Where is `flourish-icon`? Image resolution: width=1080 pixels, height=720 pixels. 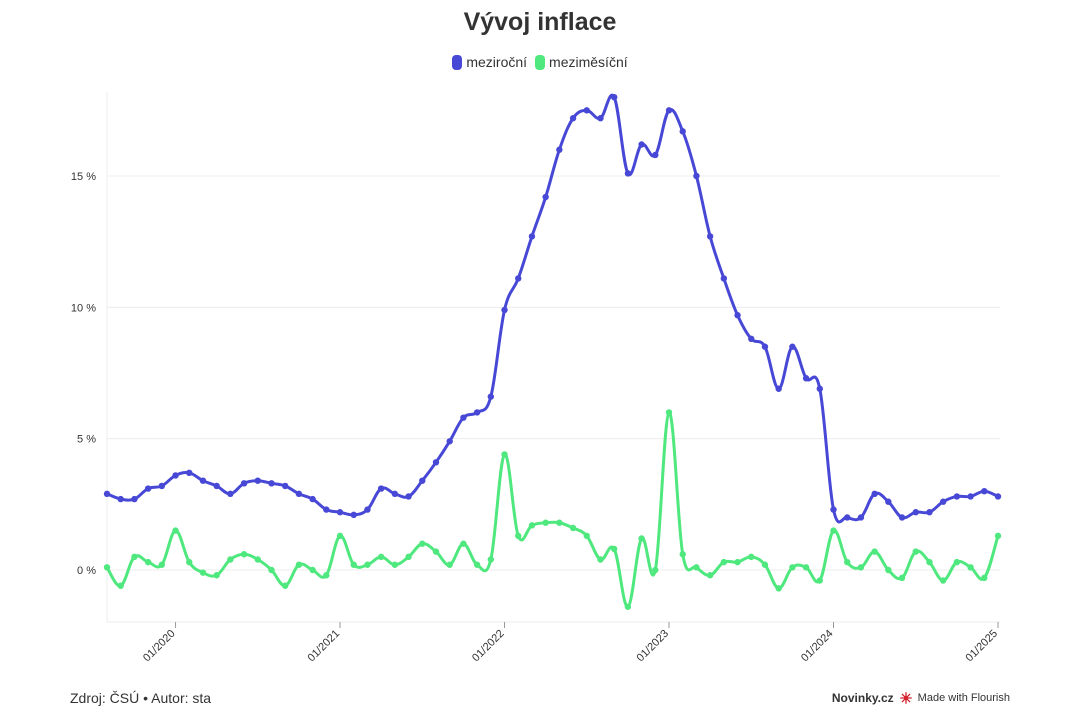 flourish-icon is located at coordinates (905, 698).